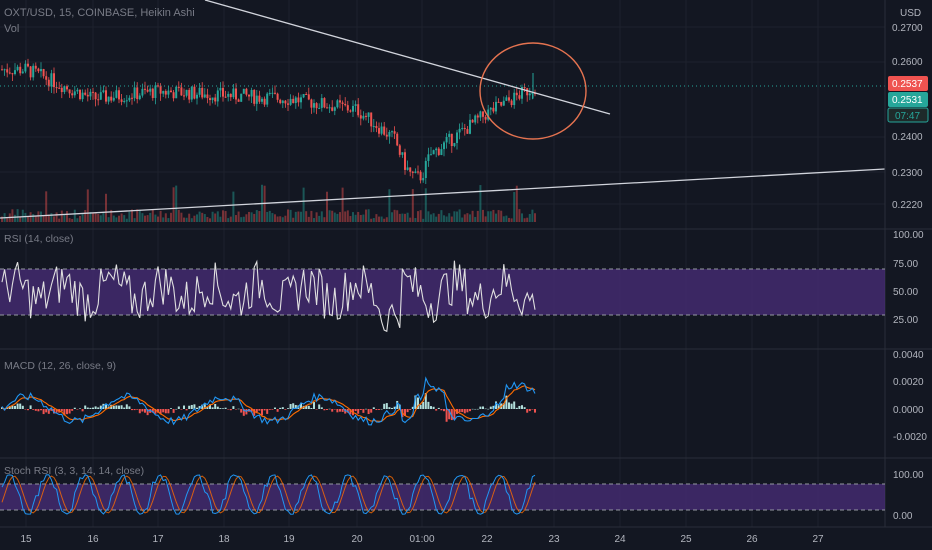  I want to click on descending-trendline, so click(407, 57).